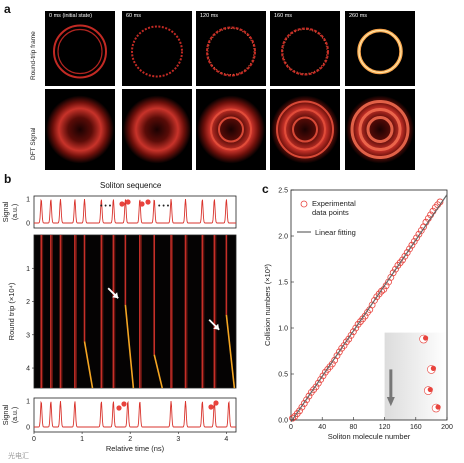  Describe the element at coordinates (115, 295) in the screenshot. I see `arrow-head-icon` at that location.